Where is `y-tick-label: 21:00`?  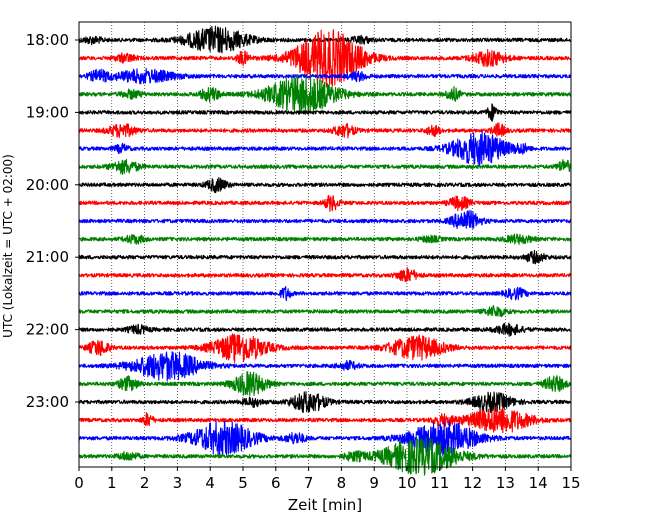
y-tick-label: 21:00 is located at coordinates (47, 257).